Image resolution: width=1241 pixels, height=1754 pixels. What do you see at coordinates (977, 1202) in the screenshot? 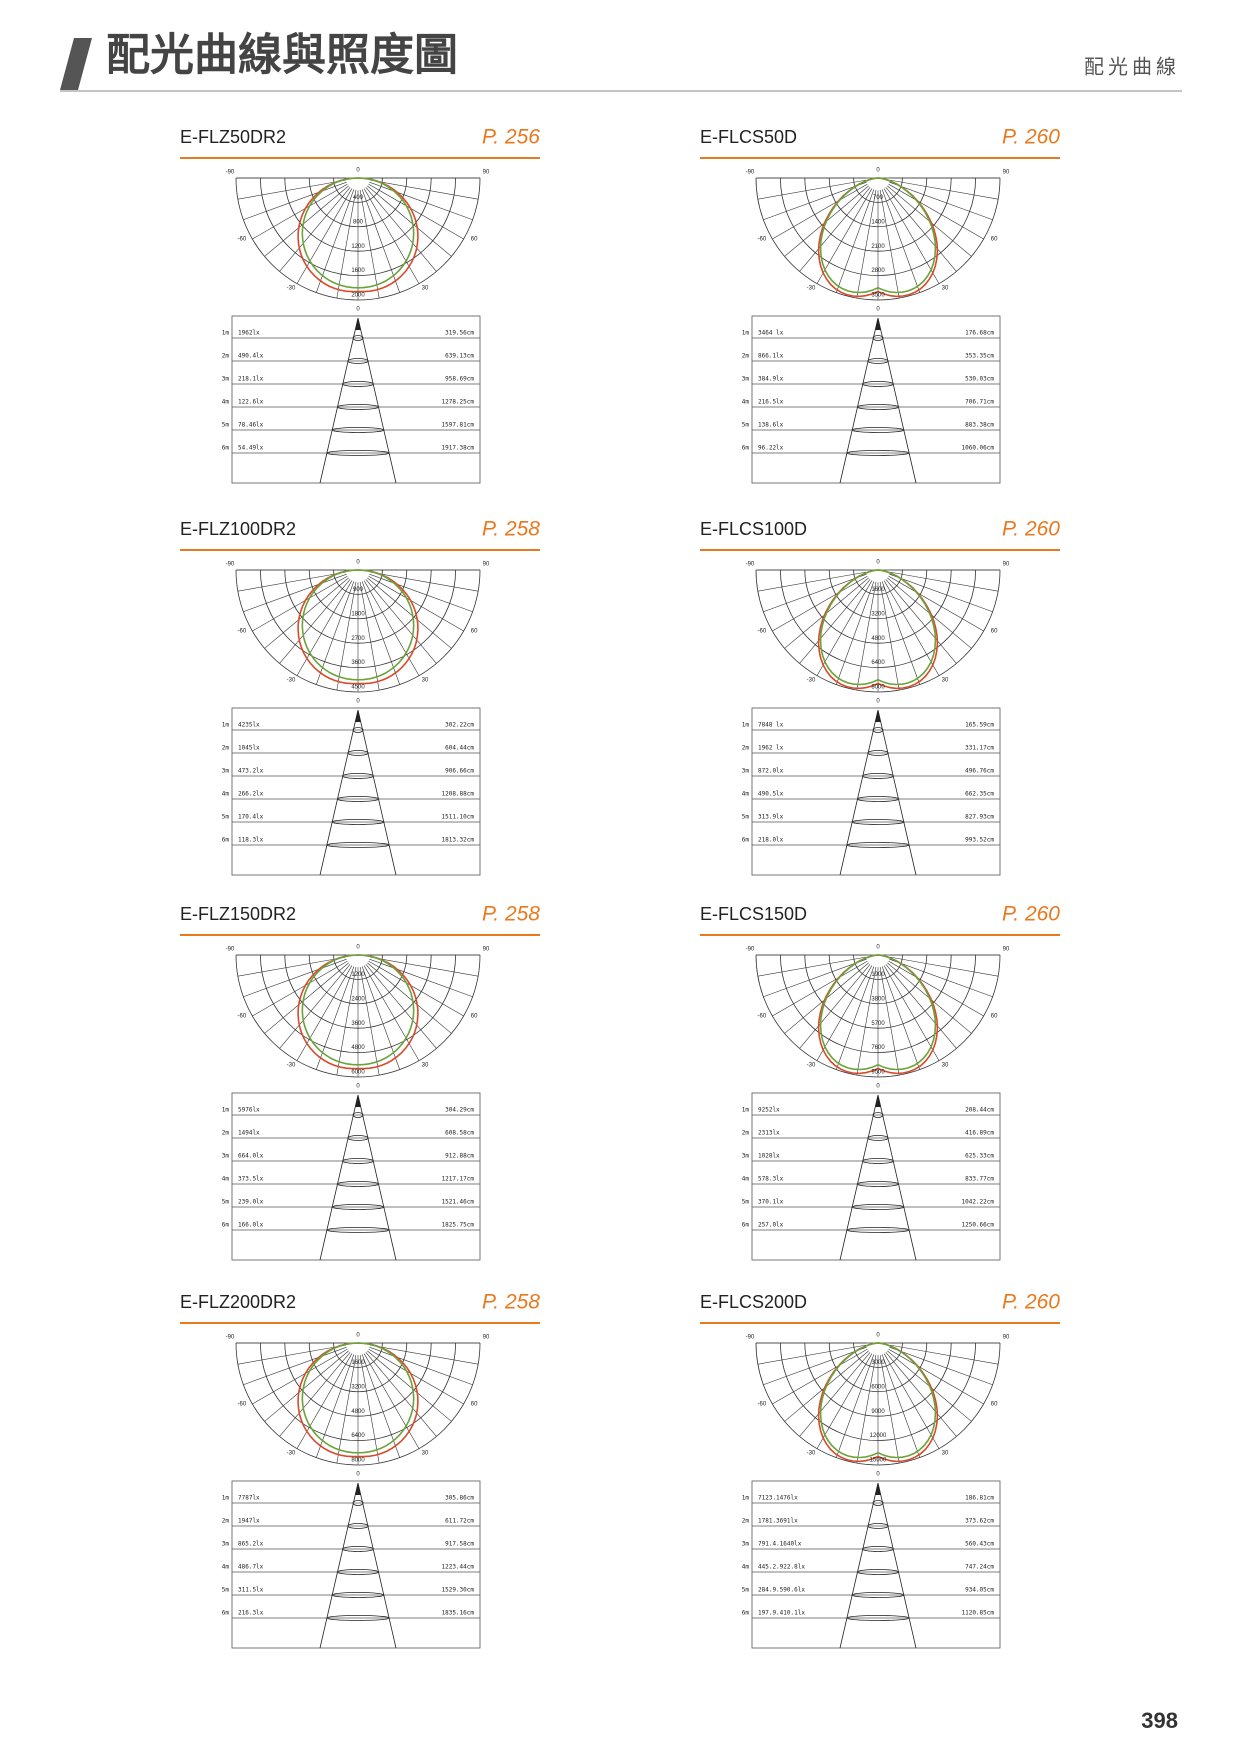
I see `diameter: 1042.22cm` at bounding box center [977, 1202].